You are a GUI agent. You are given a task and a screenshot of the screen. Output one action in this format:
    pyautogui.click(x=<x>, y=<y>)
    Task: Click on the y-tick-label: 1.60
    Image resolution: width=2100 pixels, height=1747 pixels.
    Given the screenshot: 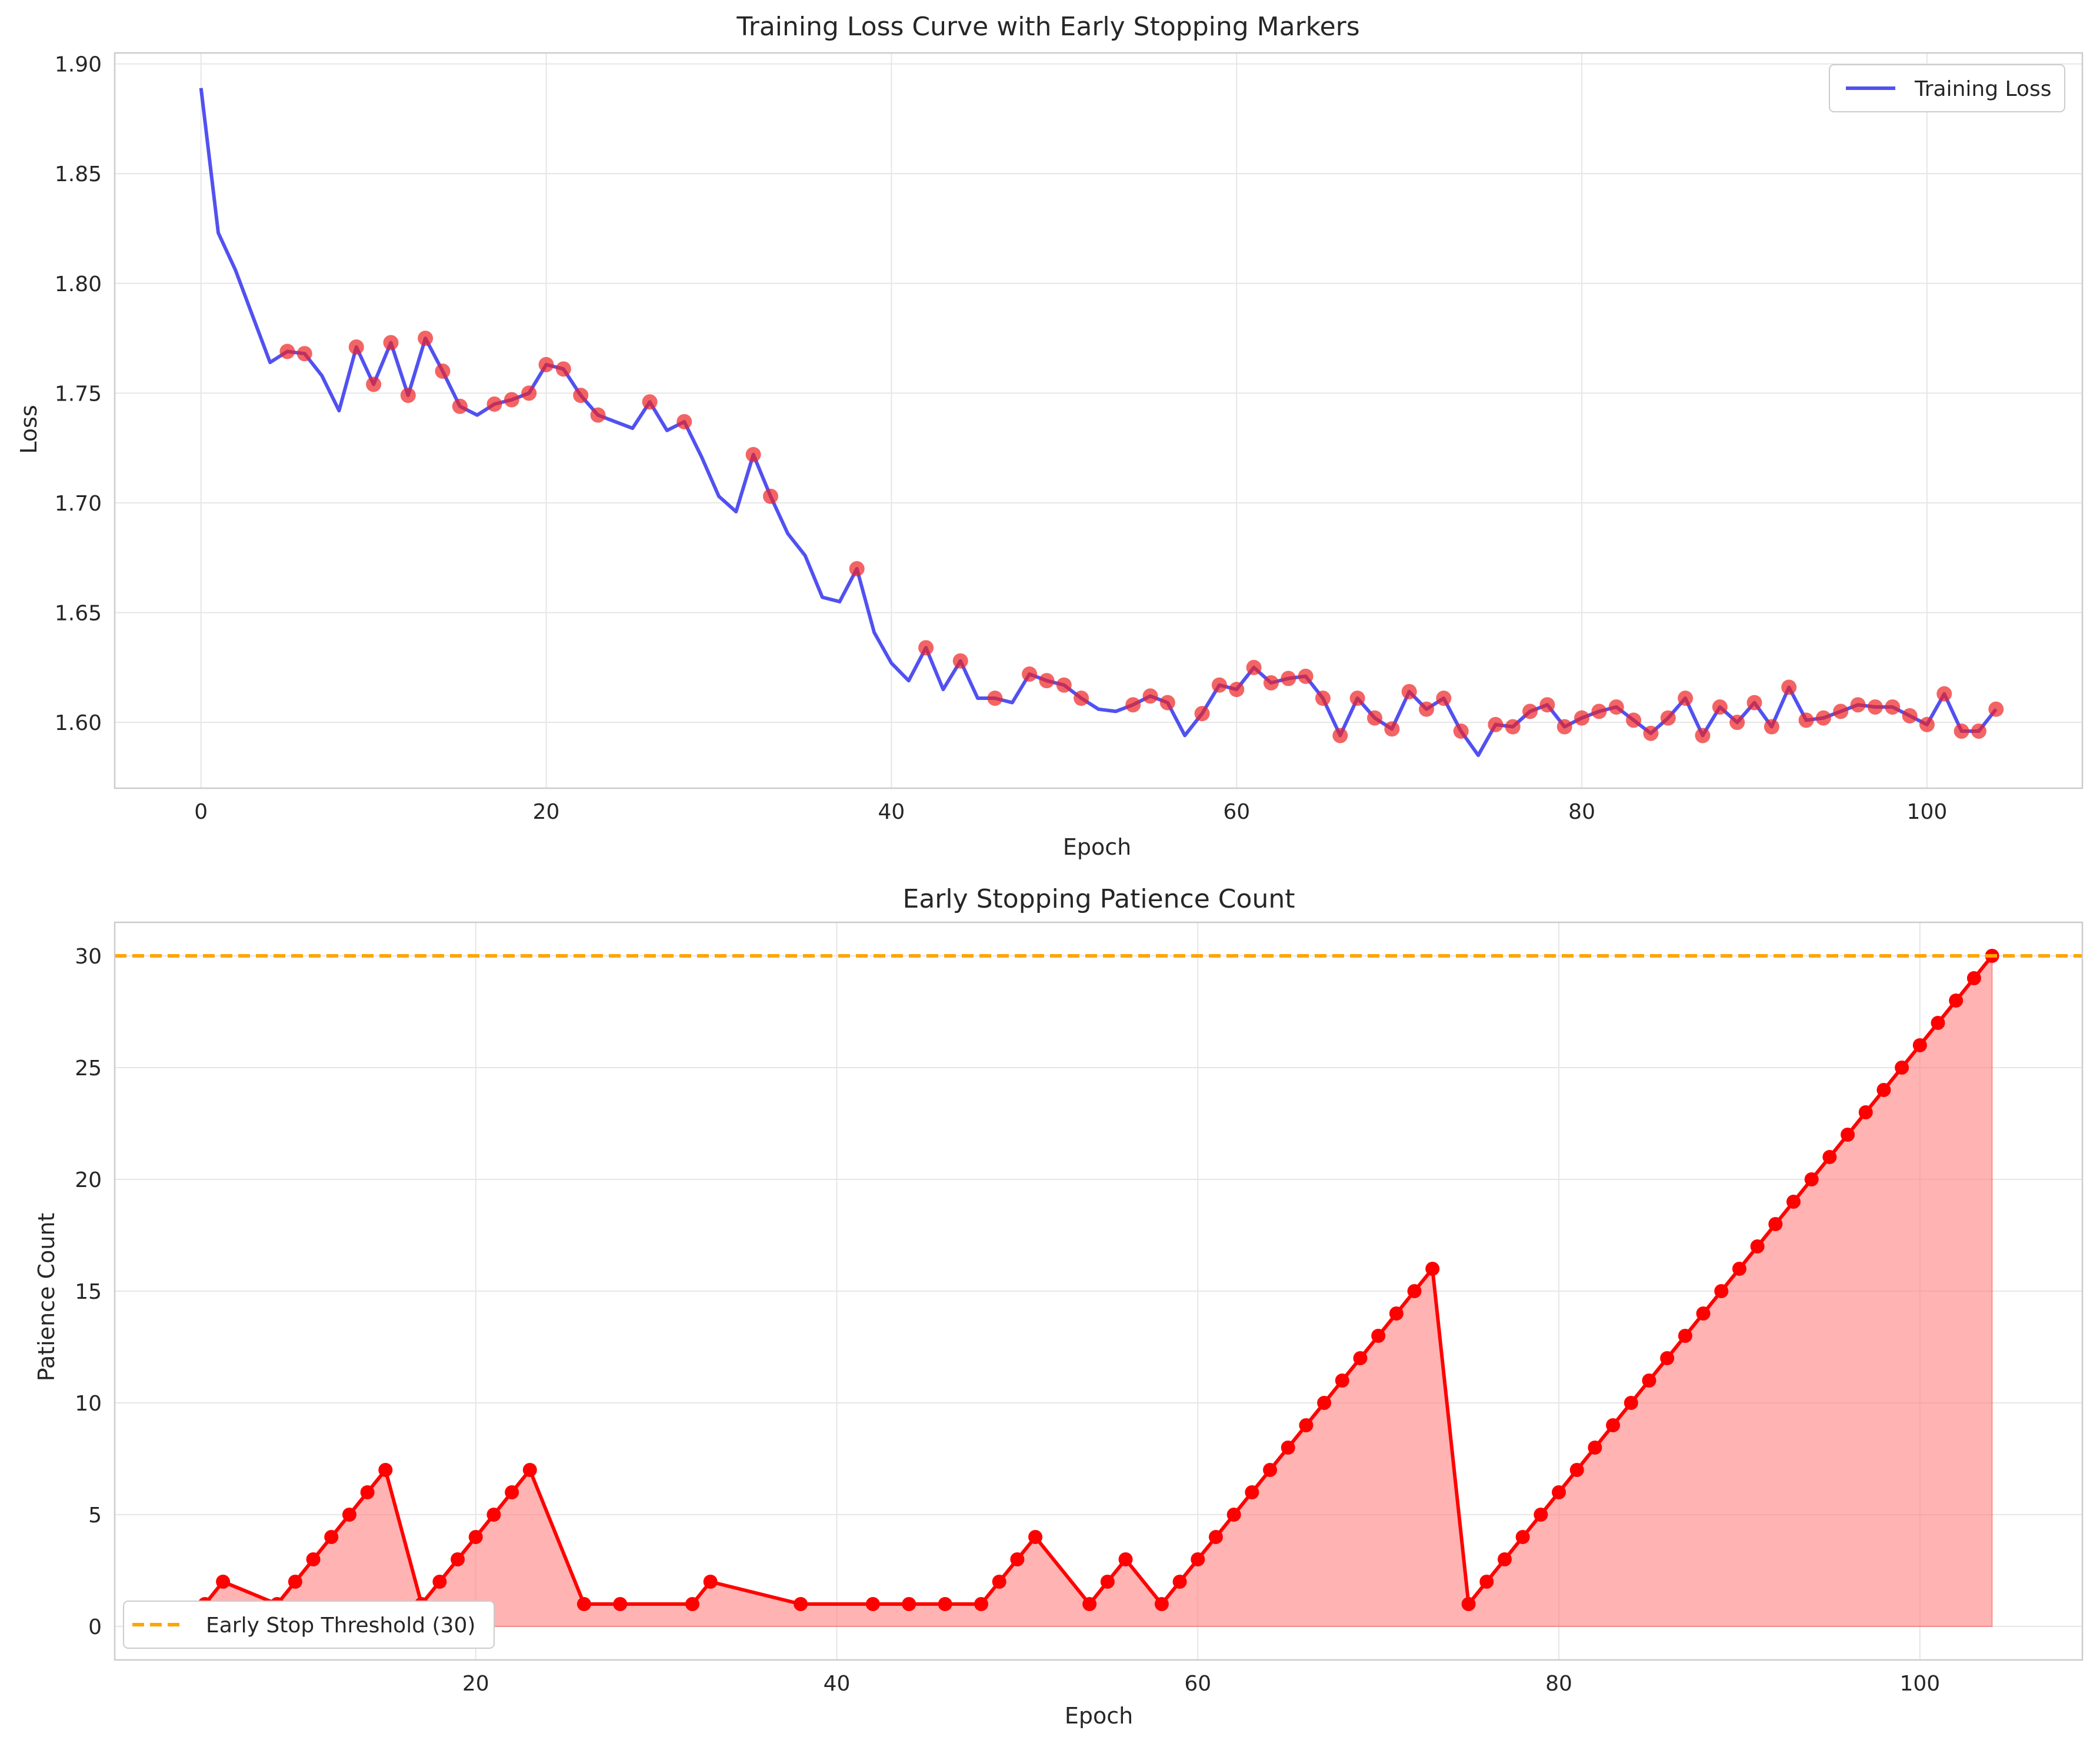 What is the action you would take?
    pyautogui.click(x=78, y=723)
    